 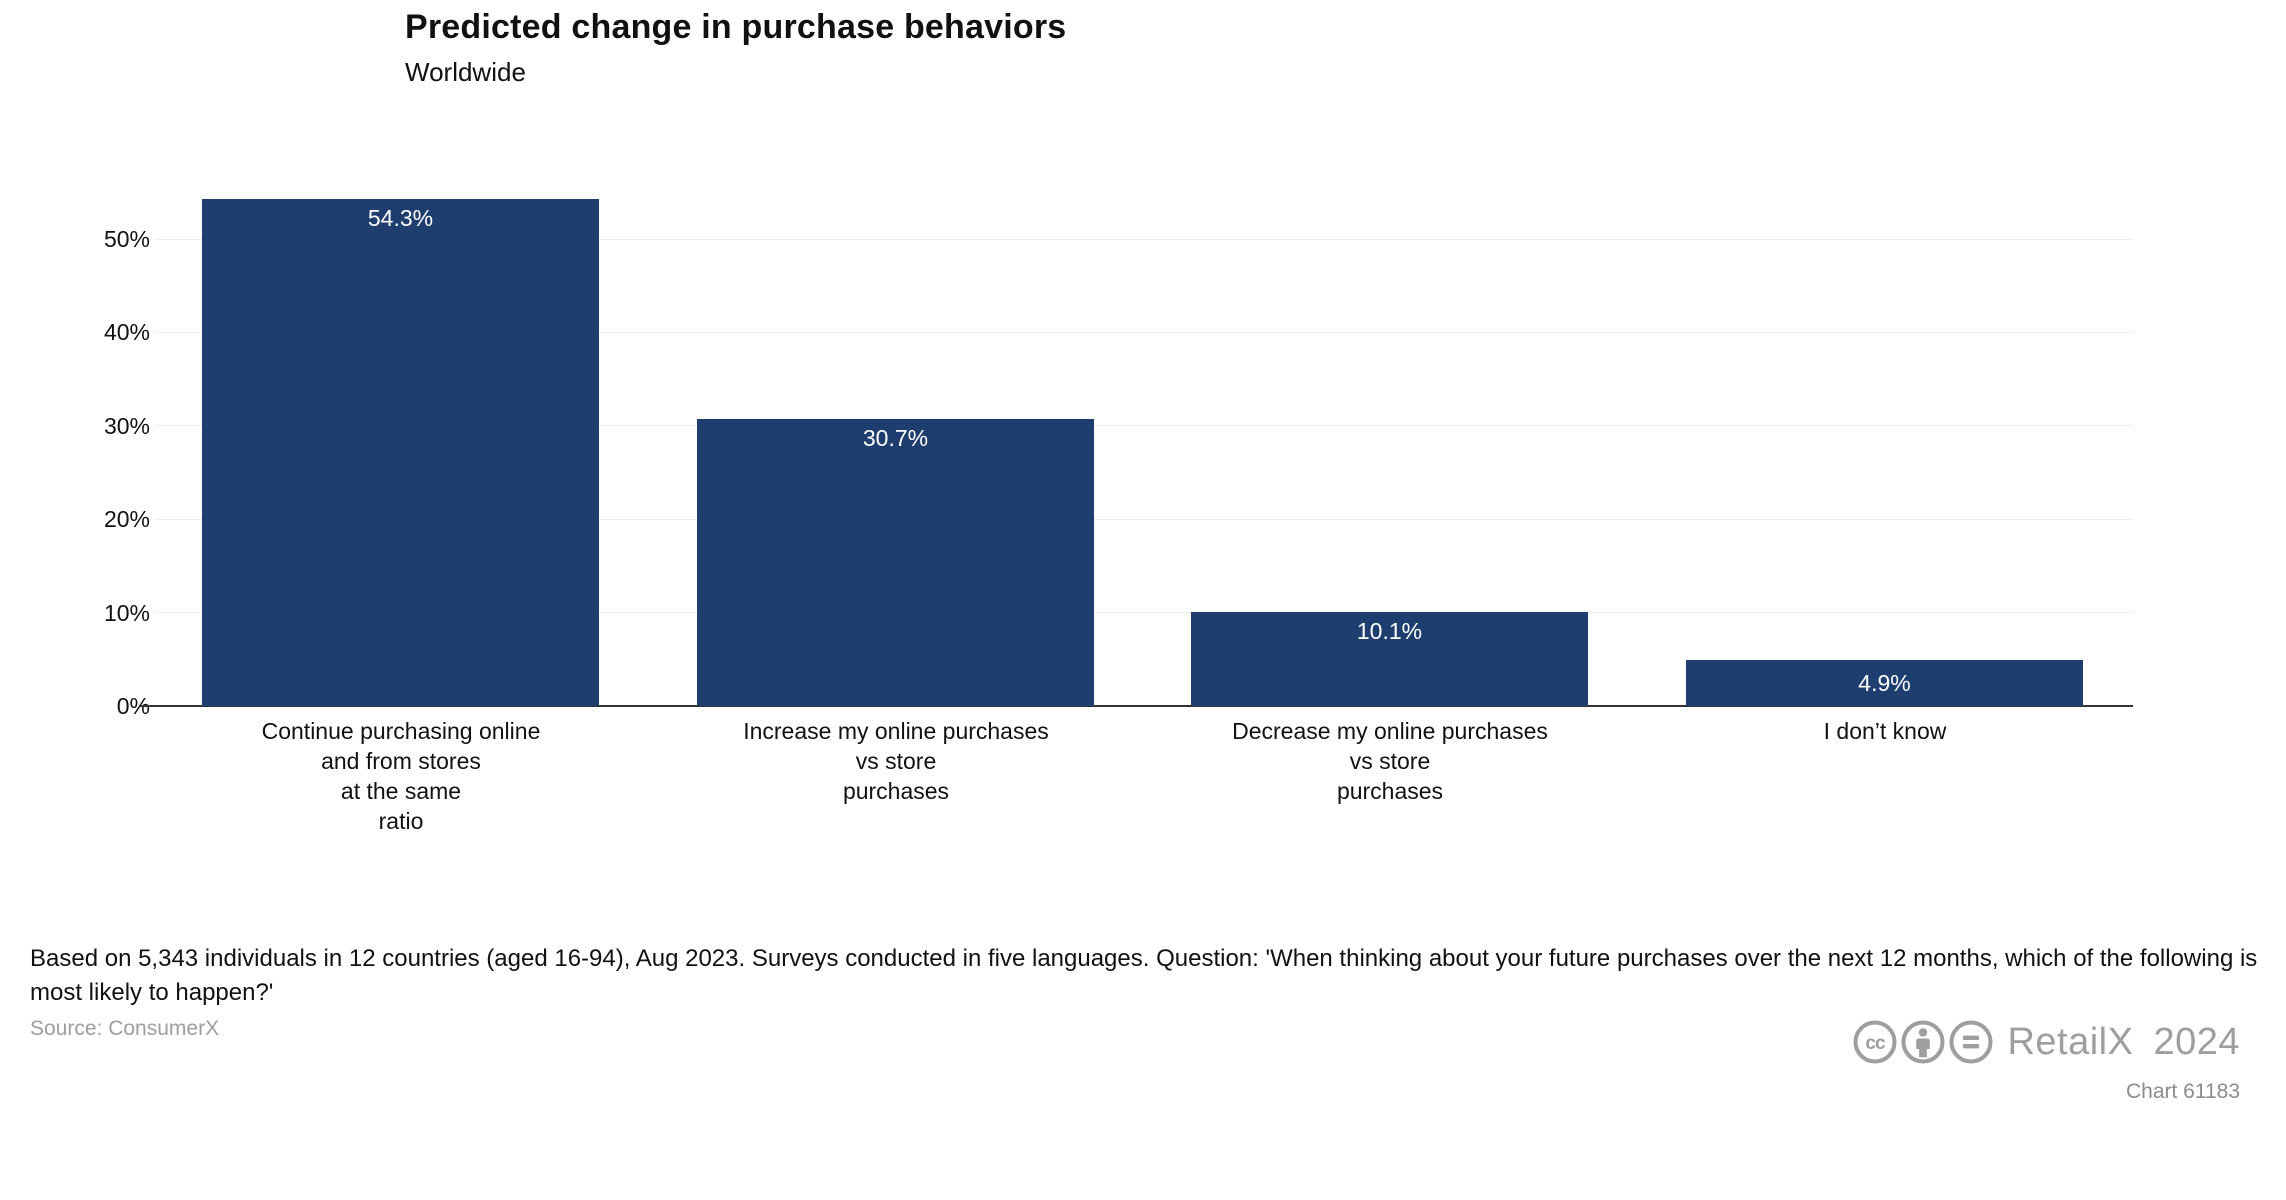 I want to click on brand-year: 2024, so click(x=2196, y=1041).